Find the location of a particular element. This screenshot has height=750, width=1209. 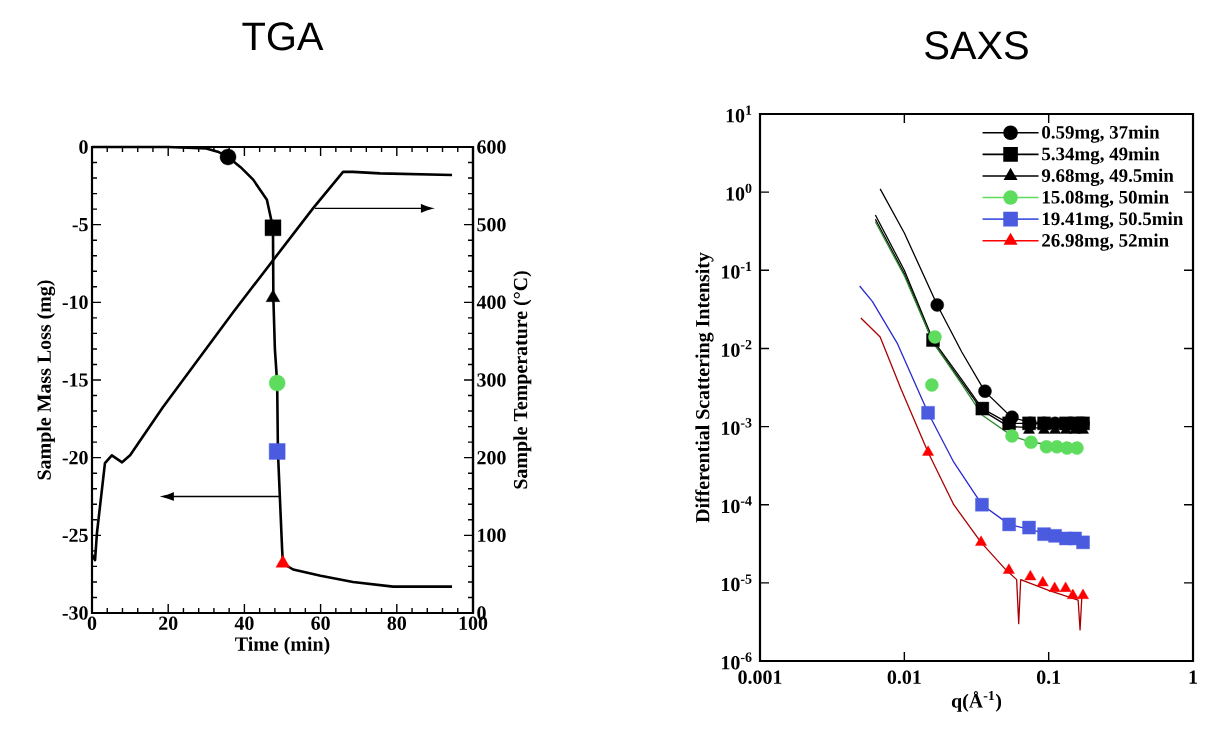

chart-title: SAXS is located at coordinates (976, 45).